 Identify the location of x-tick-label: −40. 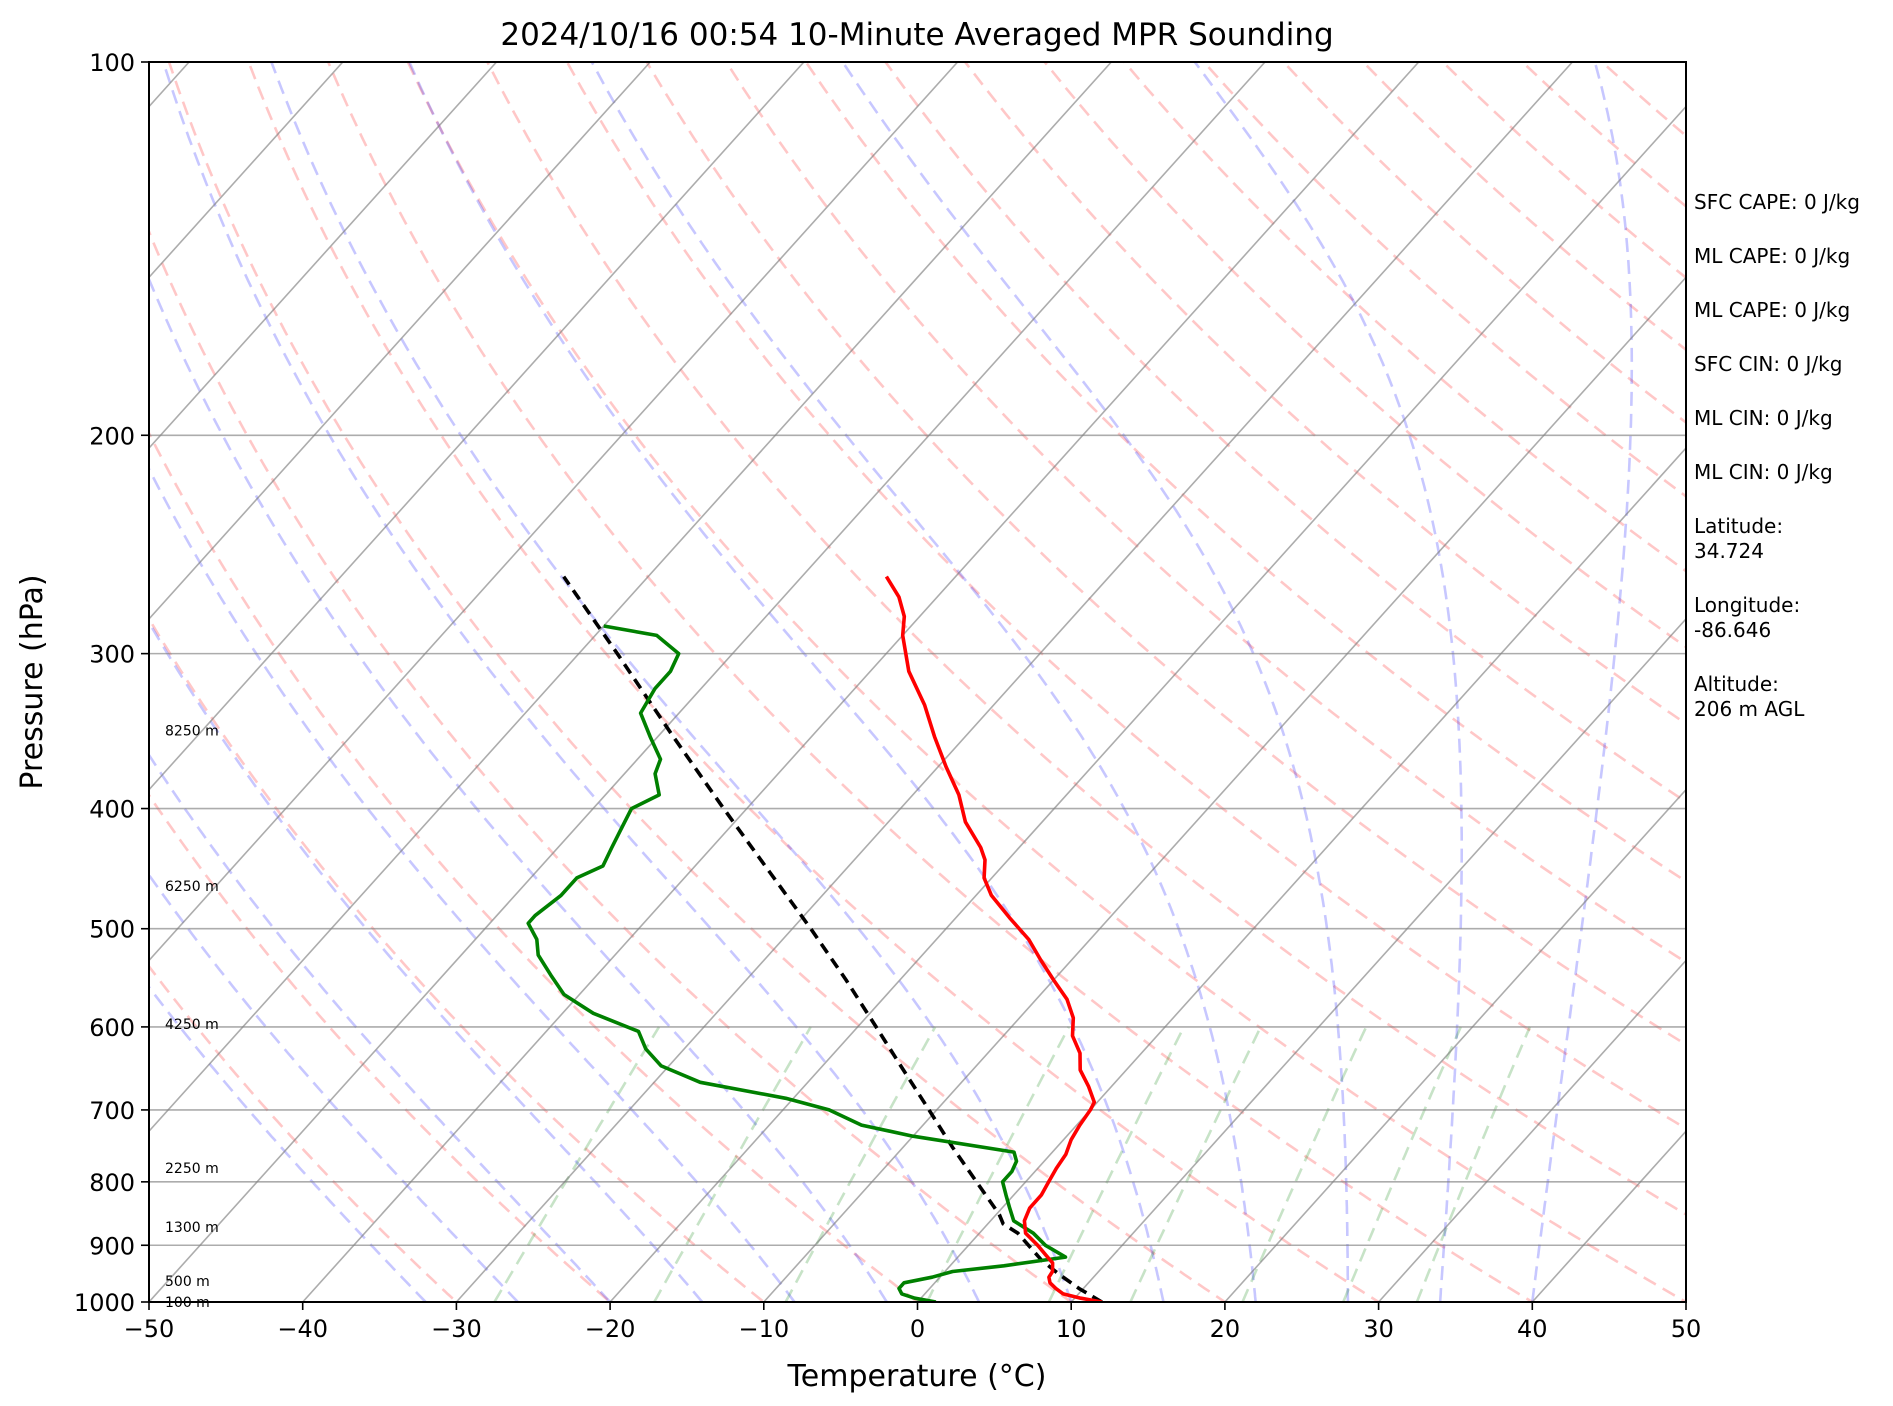
(302, 1329).